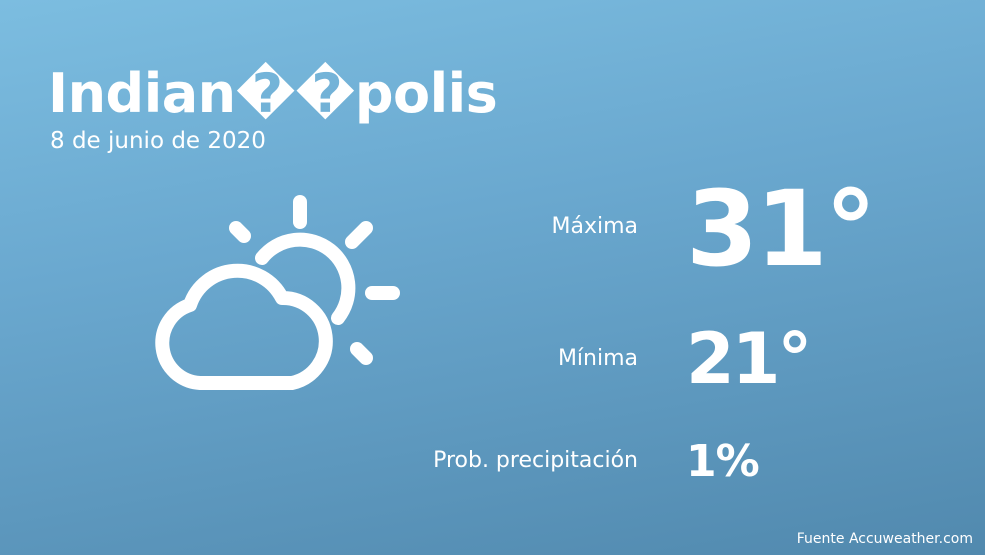 The image size is (985, 555). What do you see at coordinates (244, 326) in the screenshot?
I see `cloud` at bounding box center [244, 326].